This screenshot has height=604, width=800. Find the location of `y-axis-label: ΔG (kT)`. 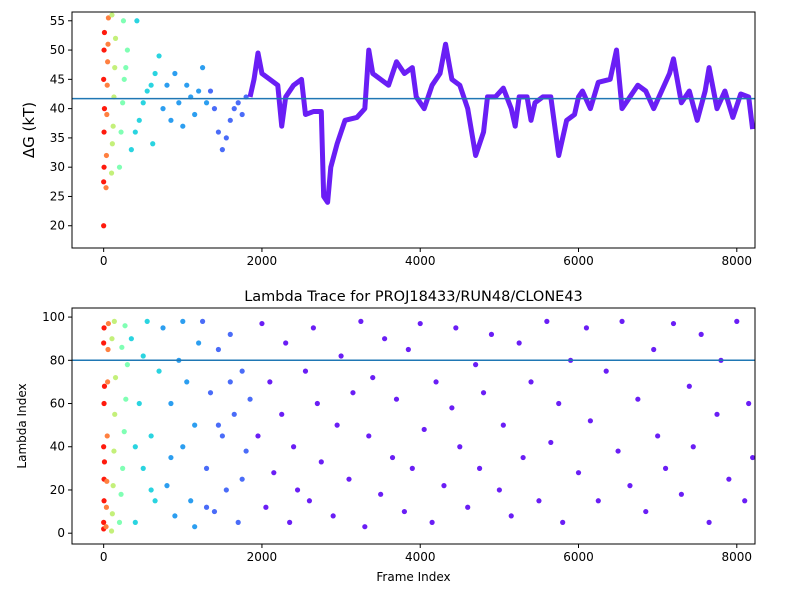

y-axis-label: ΔG (kT) is located at coordinates (29, 130).